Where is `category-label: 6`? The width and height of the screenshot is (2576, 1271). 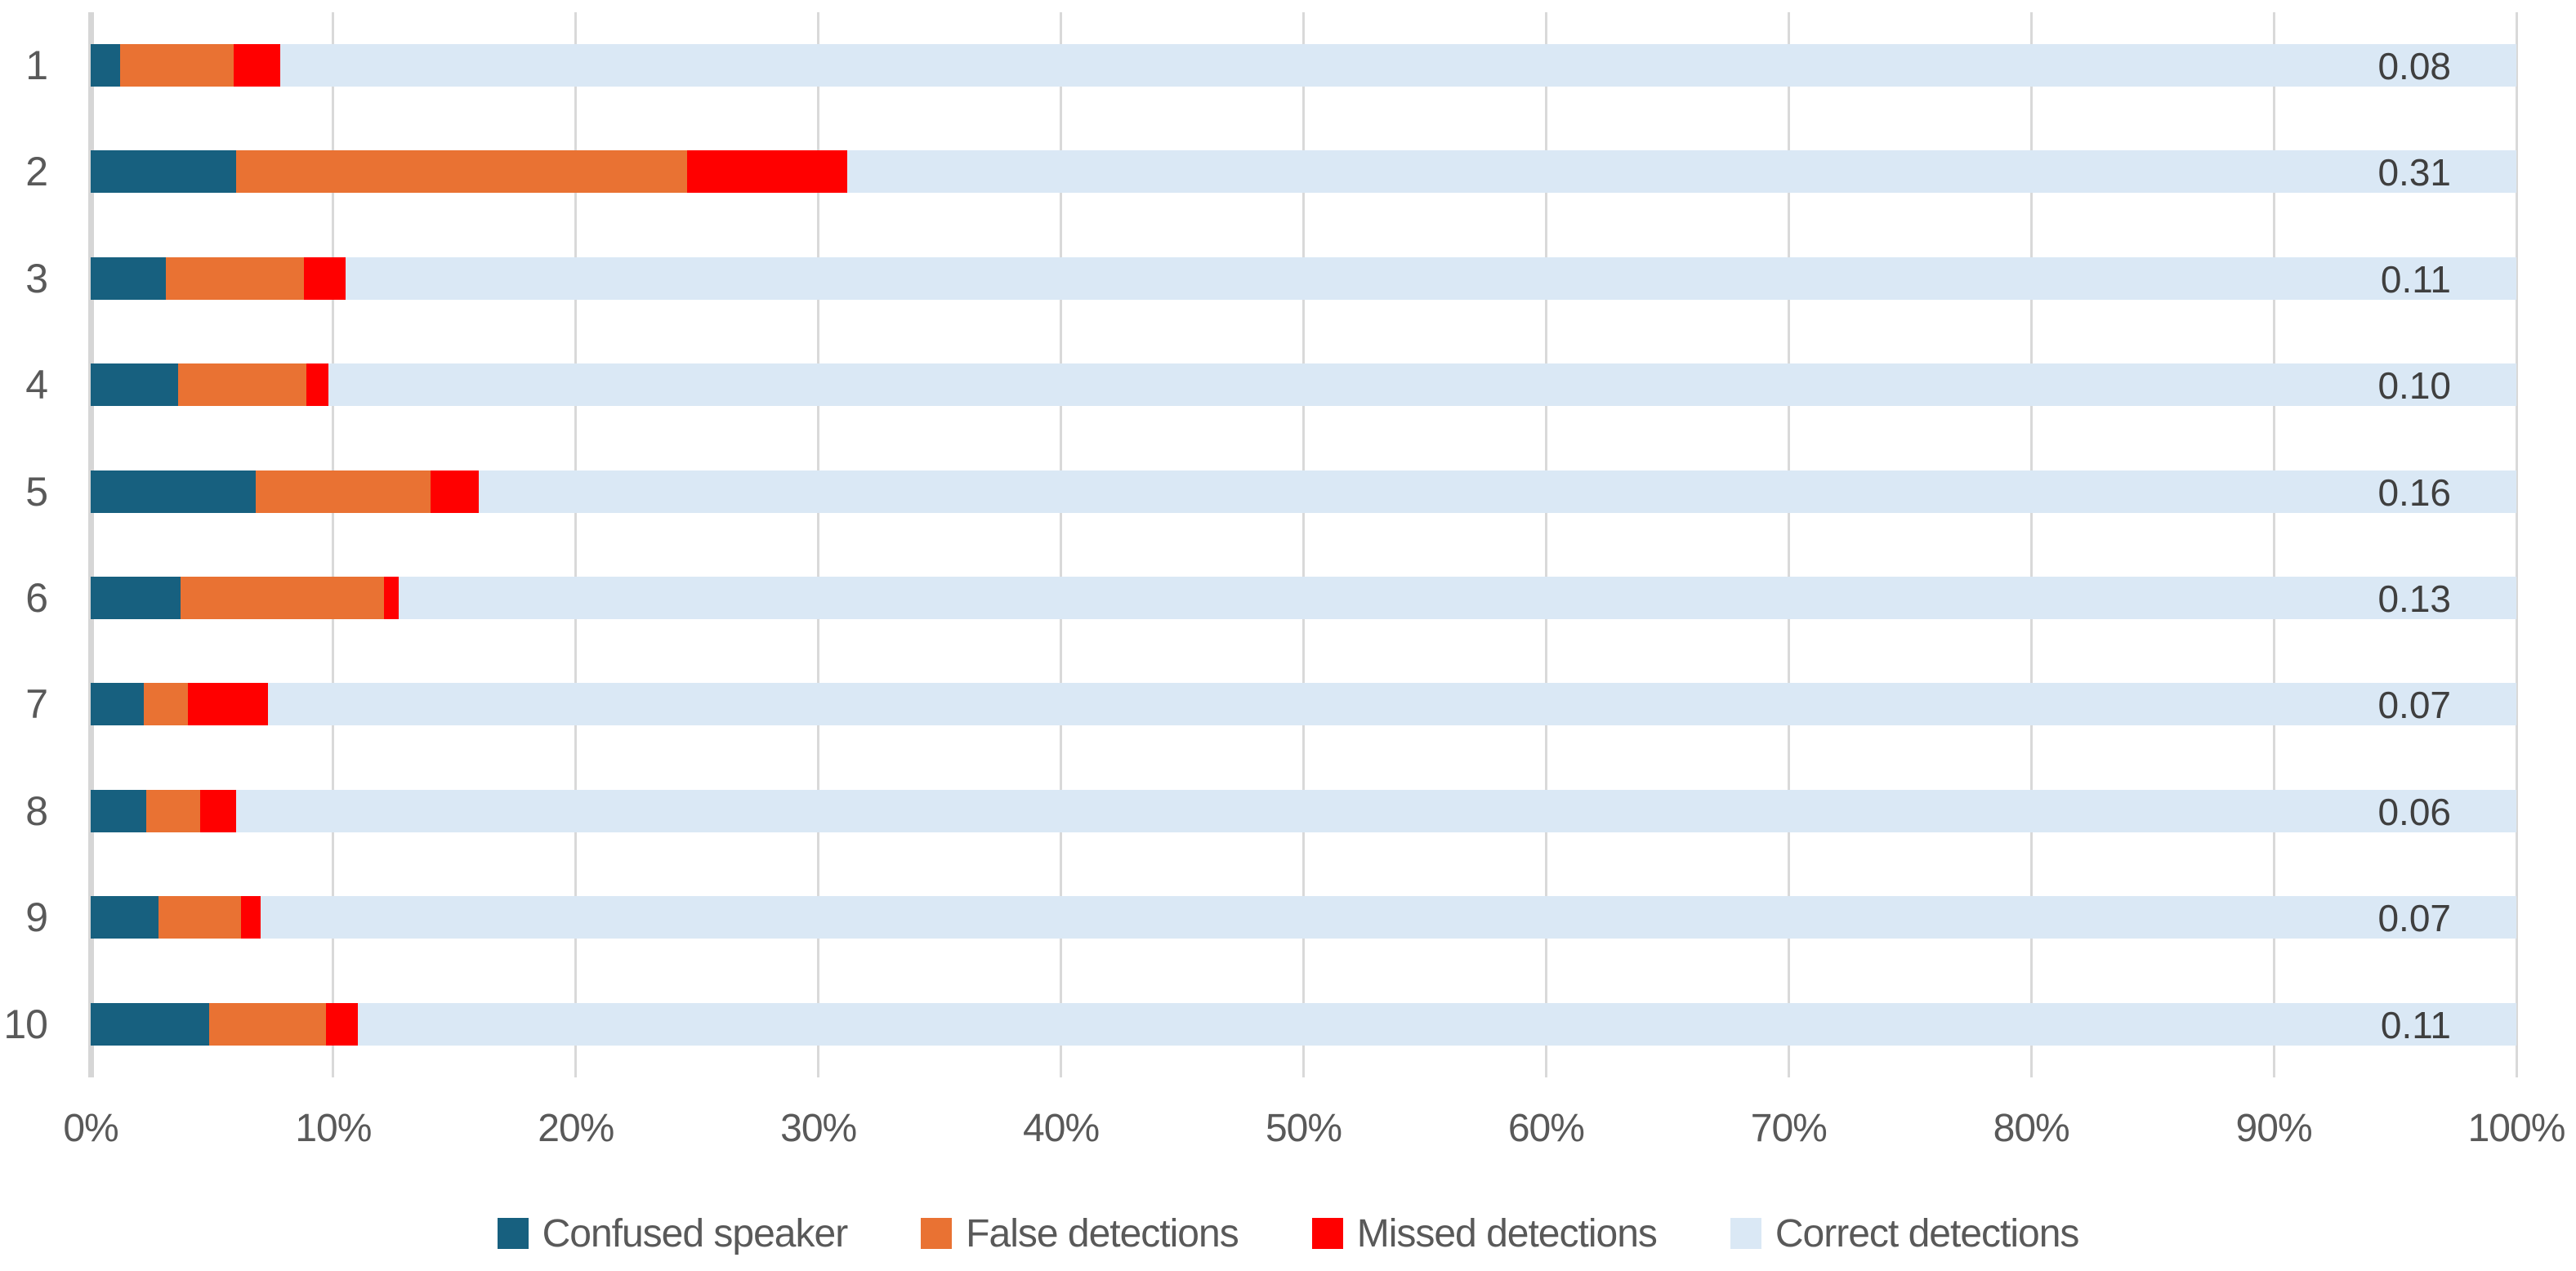 category-label: 6 is located at coordinates (36, 598).